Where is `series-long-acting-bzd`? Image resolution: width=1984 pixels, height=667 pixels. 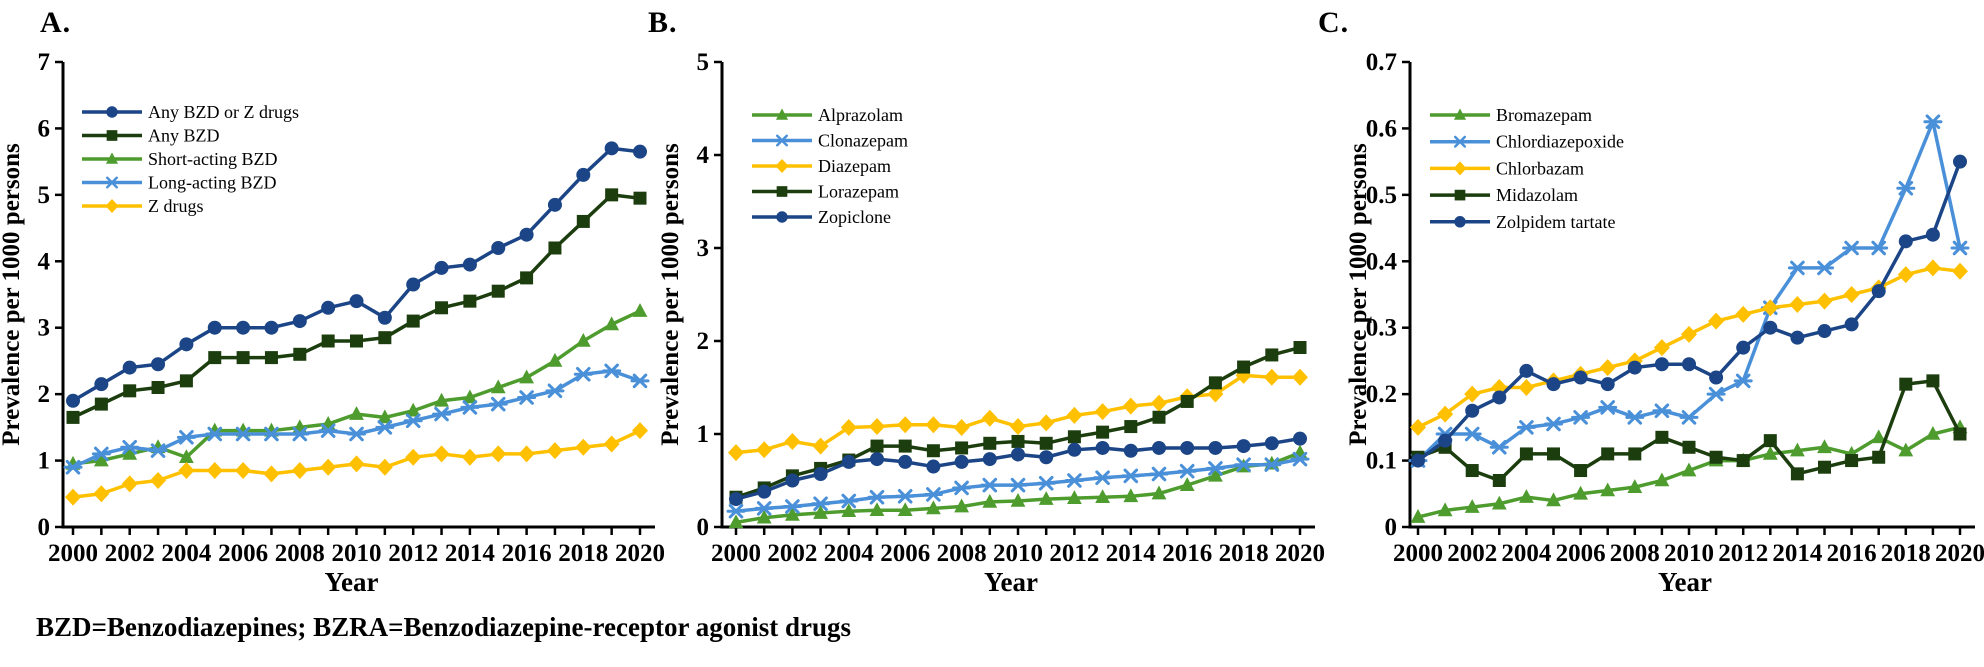 series-long-acting-bzd is located at coordinates (356, 419).